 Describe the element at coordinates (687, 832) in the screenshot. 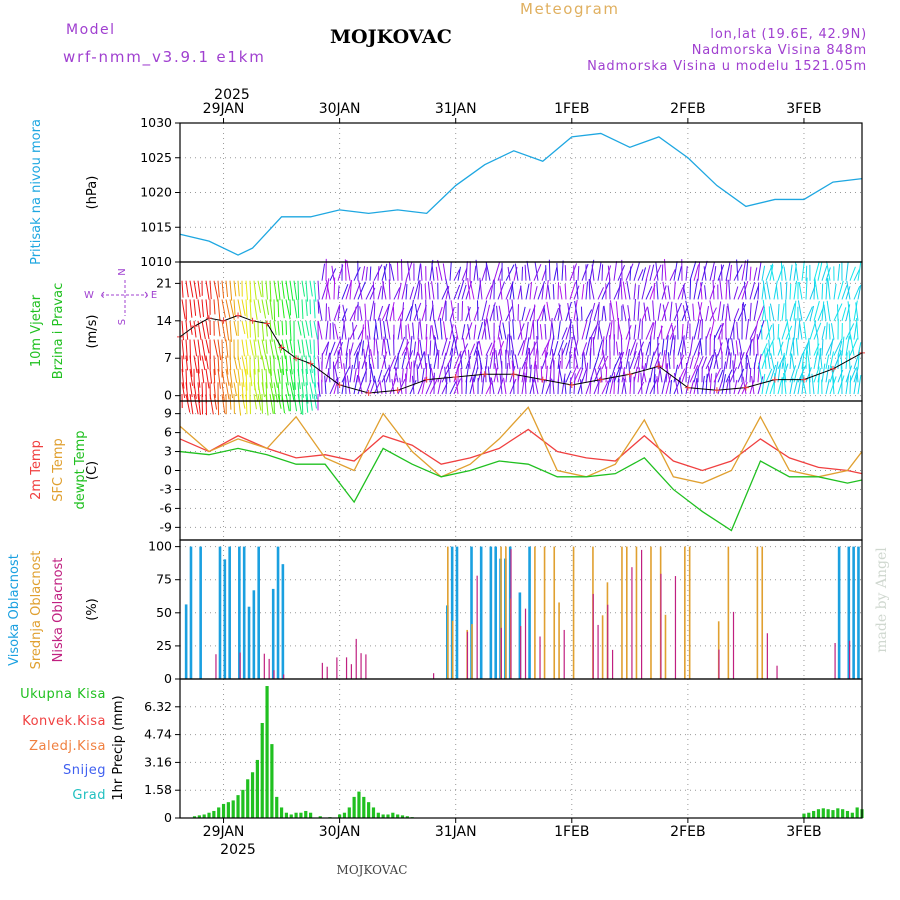

I see `x-tick-label-bottom: 2FEB` at that location.